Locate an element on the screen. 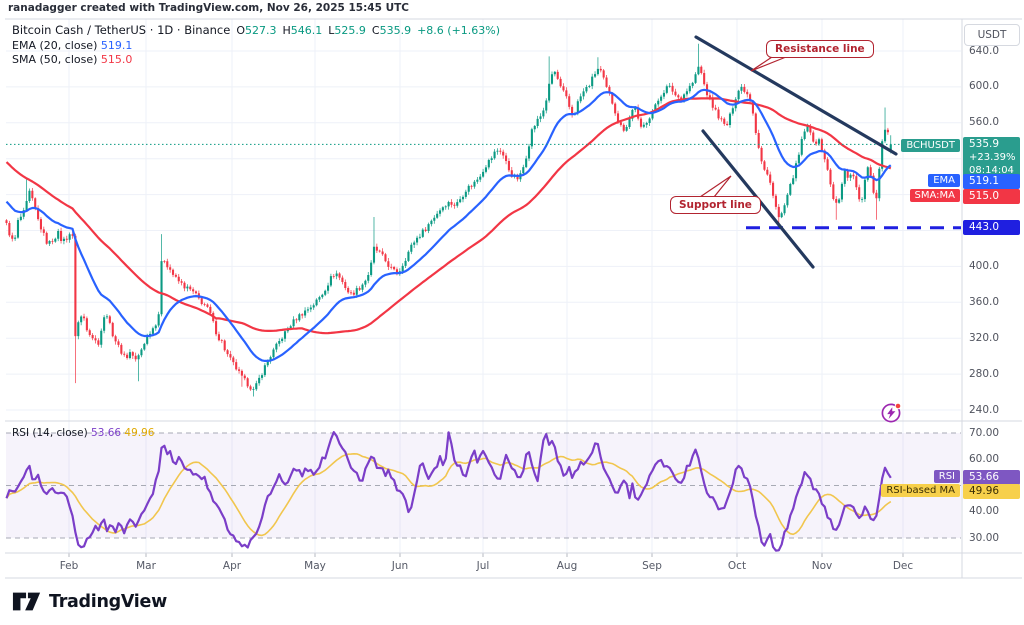 The width and height of the screenshot is (1024, 625). symbol-price-badge: 535.9 +23.39% 08:14:04 is located at coordinates (991, 157).